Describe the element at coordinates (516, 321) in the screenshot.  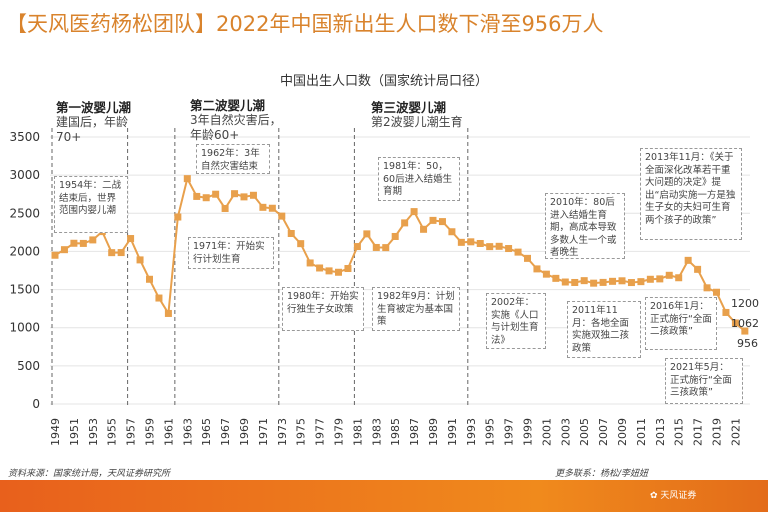
I see `annotation-2002: 2002年：实施《人口与计划生育法》` at that location.